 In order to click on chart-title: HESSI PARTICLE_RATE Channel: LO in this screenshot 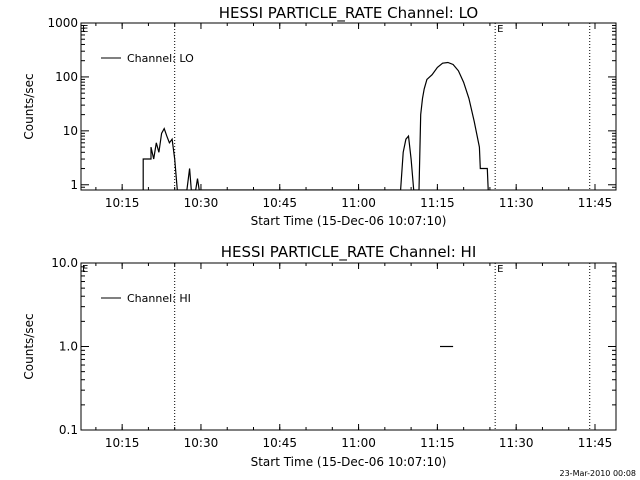, I will do `click(348, 13)`.